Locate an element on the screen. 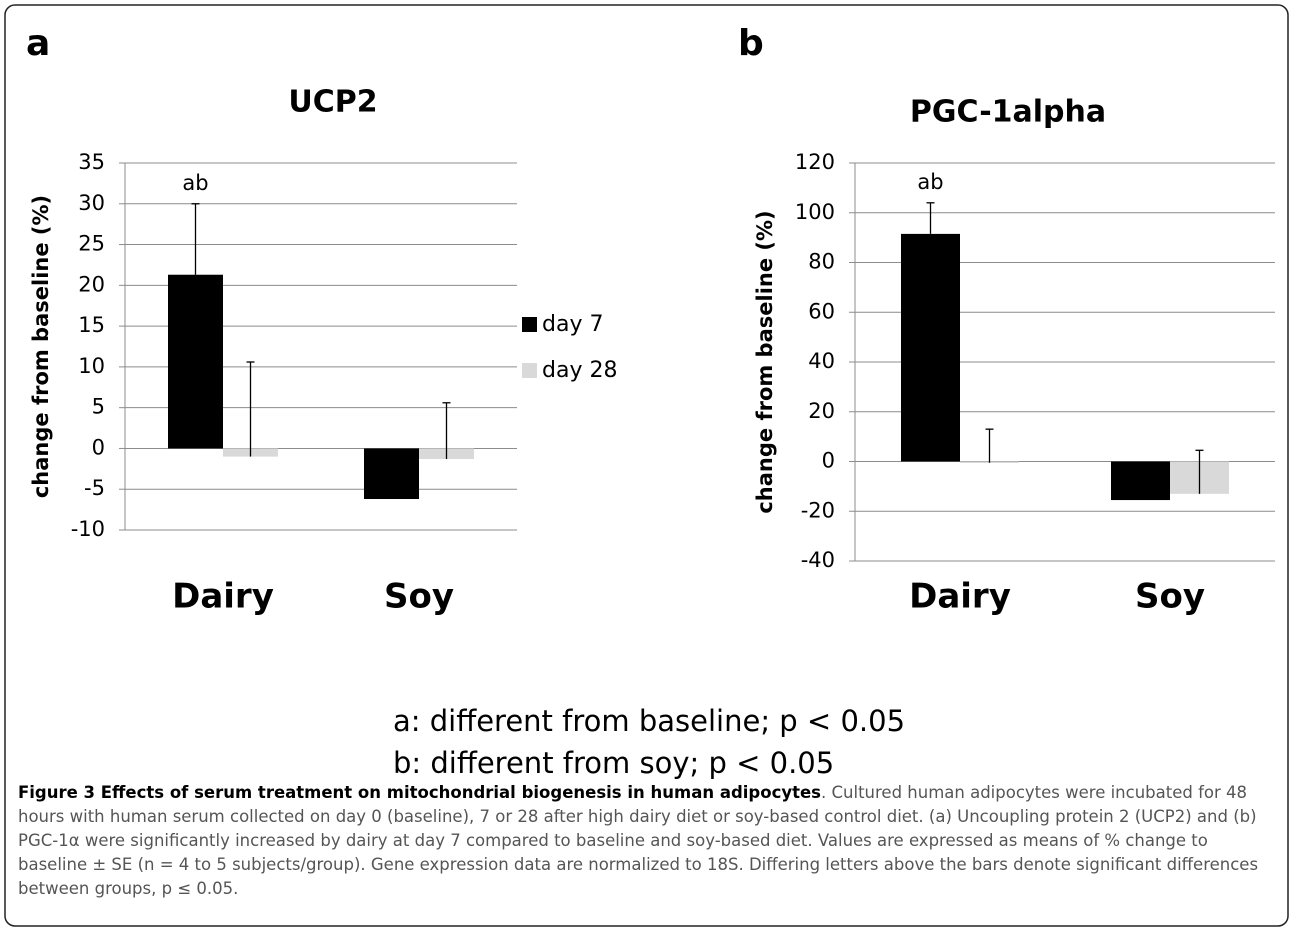 This screenshot has height=932, width=1293. chart-title: UCP2 is located at coordinates (332, 102).